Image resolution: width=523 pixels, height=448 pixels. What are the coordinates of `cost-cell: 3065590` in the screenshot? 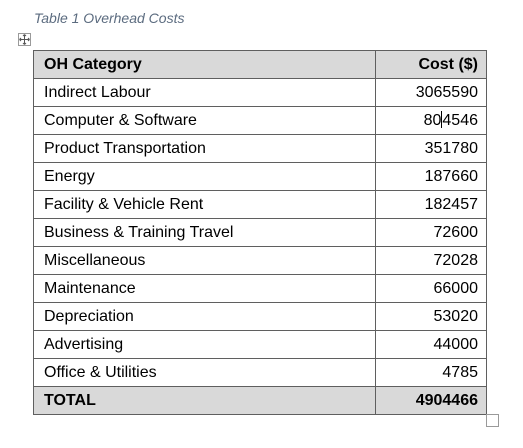 It's located at (431, 92).